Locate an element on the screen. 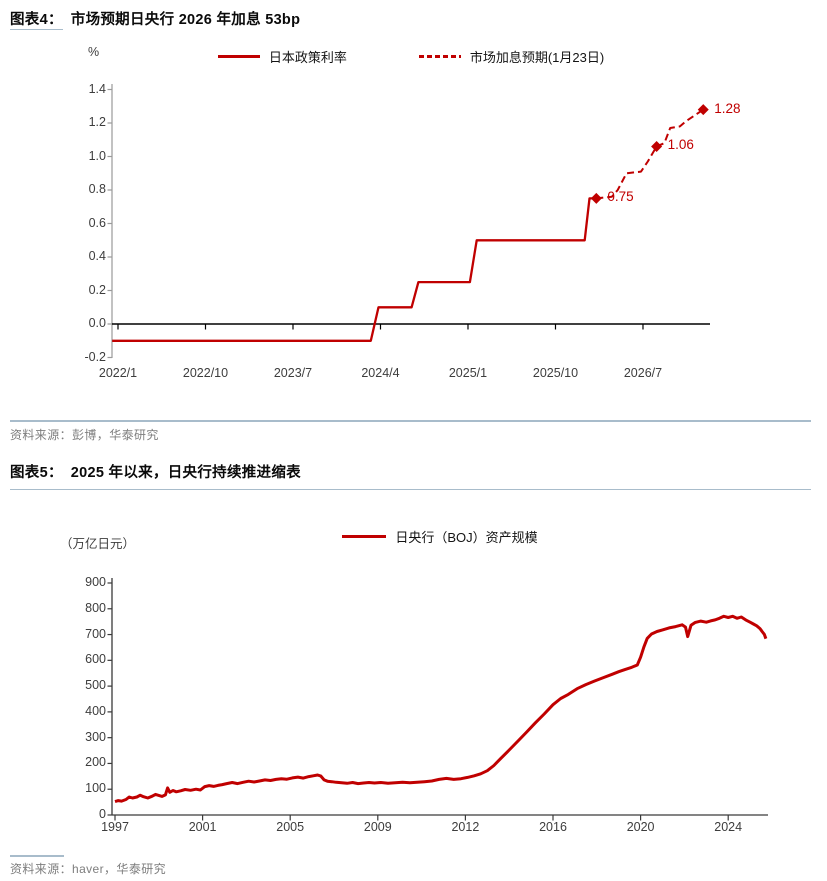 This screenshot has width=827, height=881. y-tick-label: 500 is located at coordinates (95, 685).